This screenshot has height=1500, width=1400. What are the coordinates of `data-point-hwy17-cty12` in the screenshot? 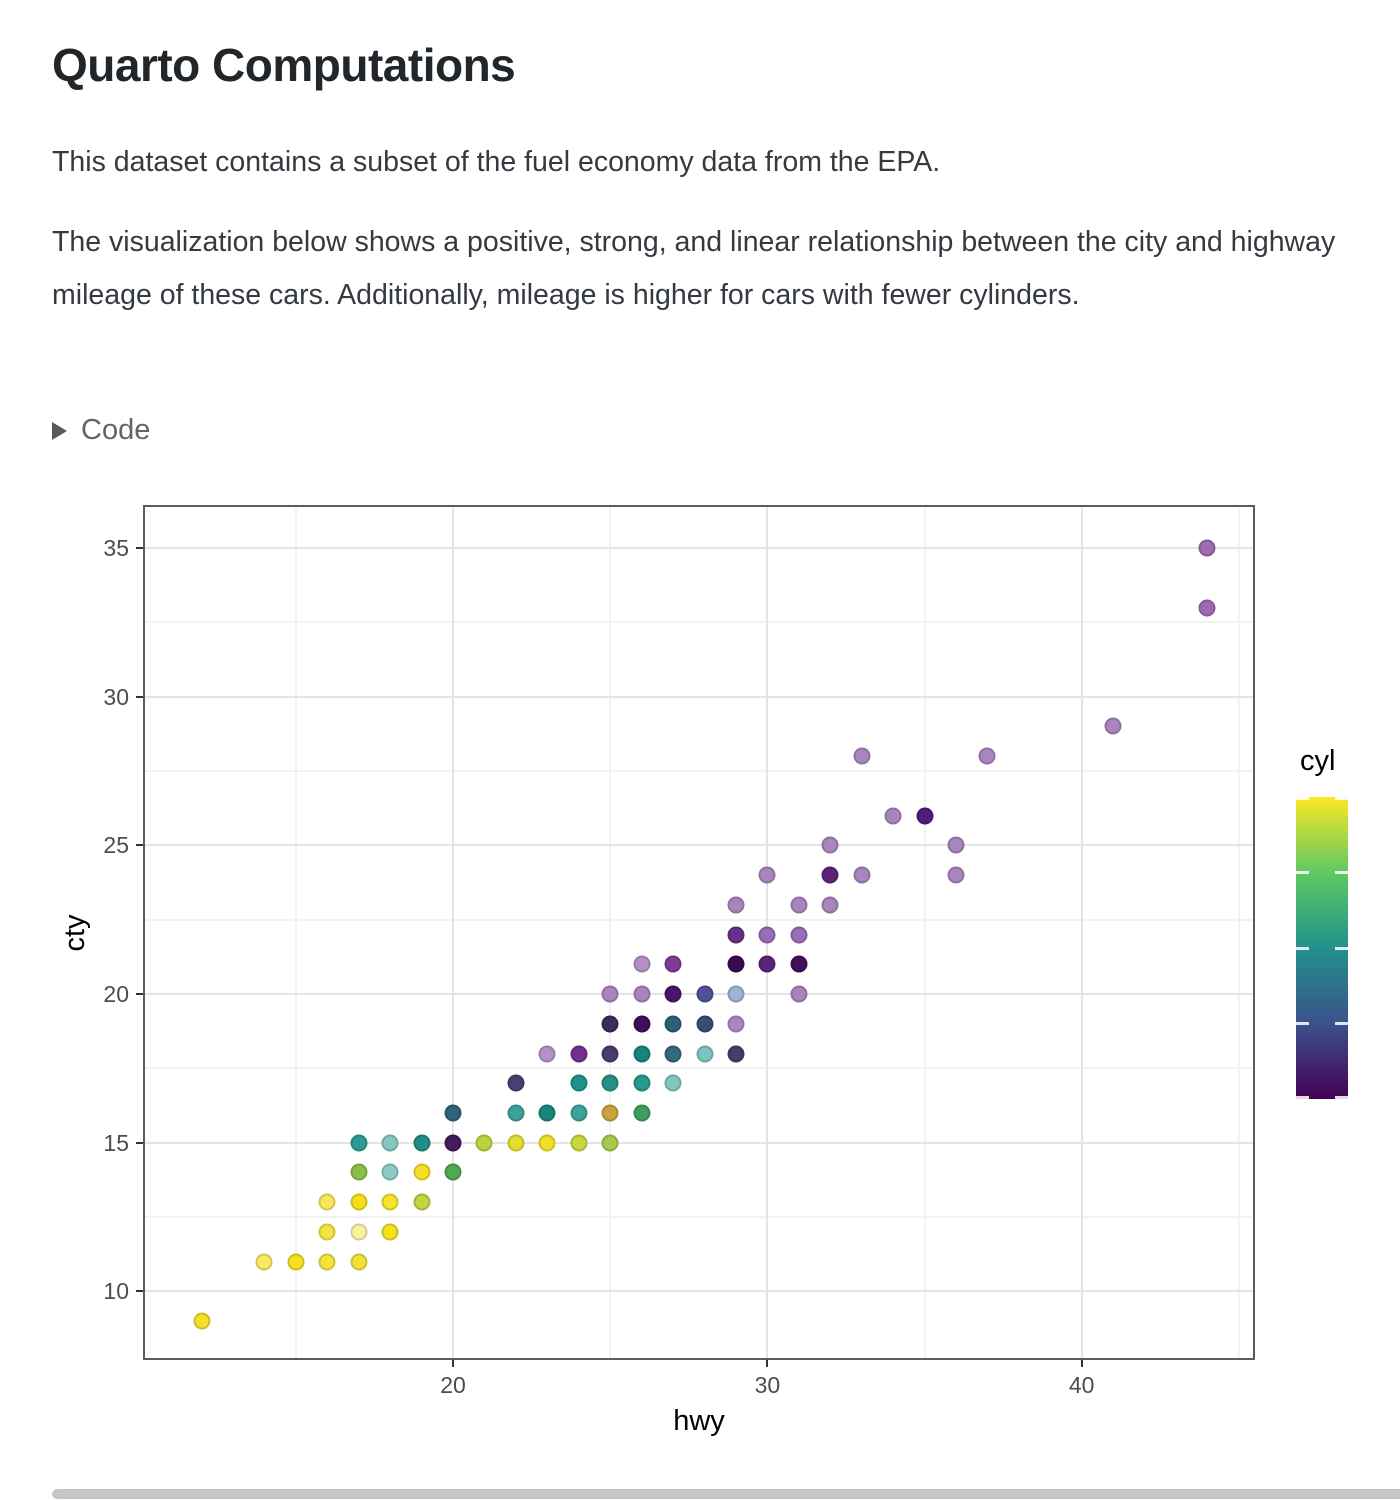 It's located at (359, 1232).